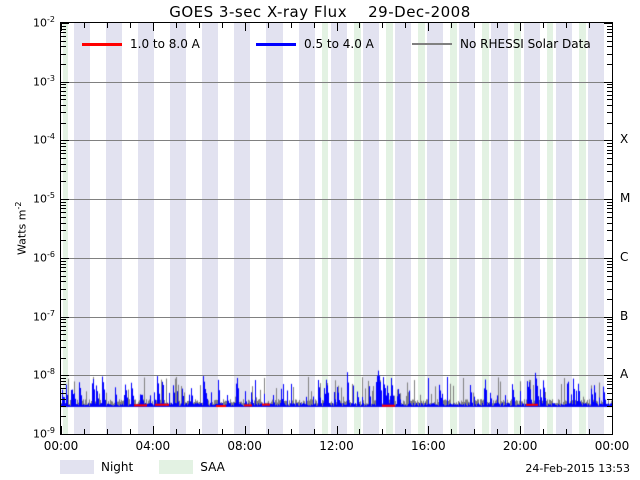 This screenshot has height=480, width=640. What do you see at coordinates (153, 27) in the screenshot?
I see `x-major-tick-top` at bounding box center [153, 27].